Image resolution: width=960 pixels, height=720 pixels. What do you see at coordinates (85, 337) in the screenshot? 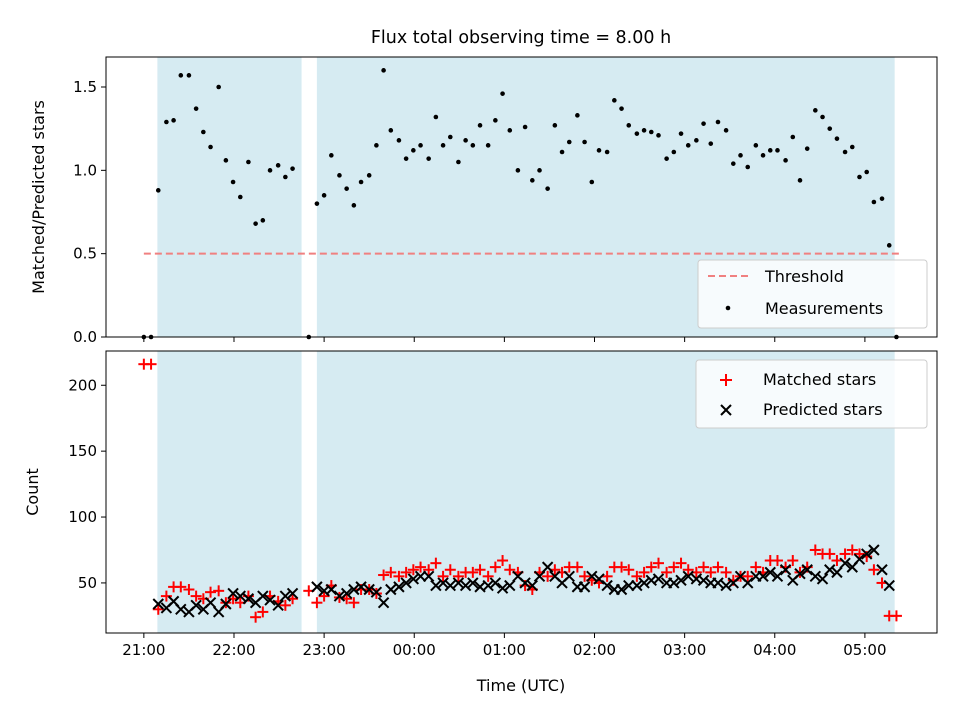
I see `y-tick-label: 0.0` at bounding box center [85, 337].